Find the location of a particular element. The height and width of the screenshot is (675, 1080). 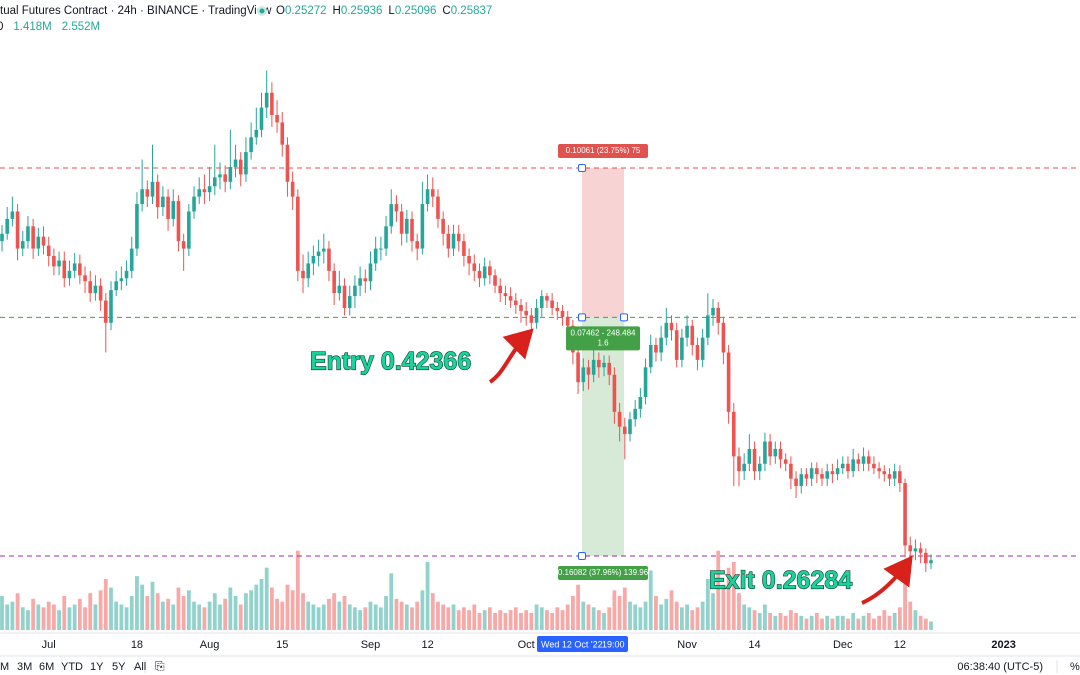

x-tick-label: Aug is located at coordinates (210, 645).